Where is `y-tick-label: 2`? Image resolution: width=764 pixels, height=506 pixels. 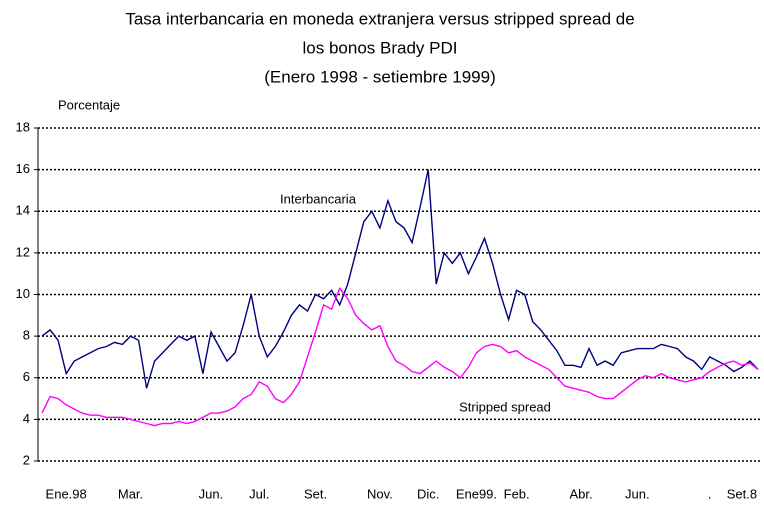 y-tick-label: 2 is located at coordinates (26, 459).